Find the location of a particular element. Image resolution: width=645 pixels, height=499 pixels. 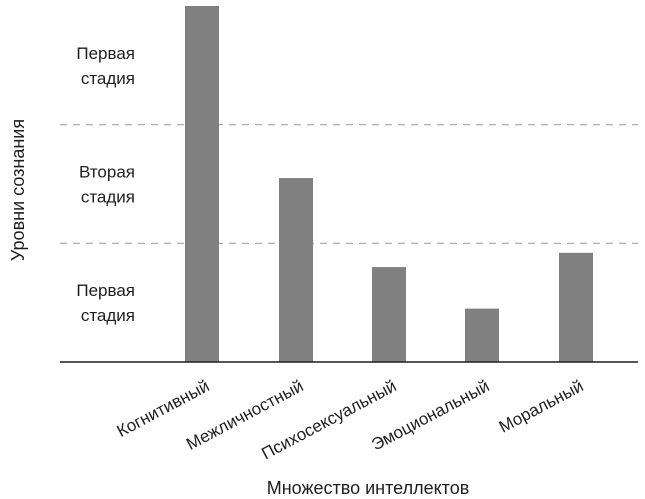

stage-label-3-line-2: стадия is located at coordinates (108, 315).